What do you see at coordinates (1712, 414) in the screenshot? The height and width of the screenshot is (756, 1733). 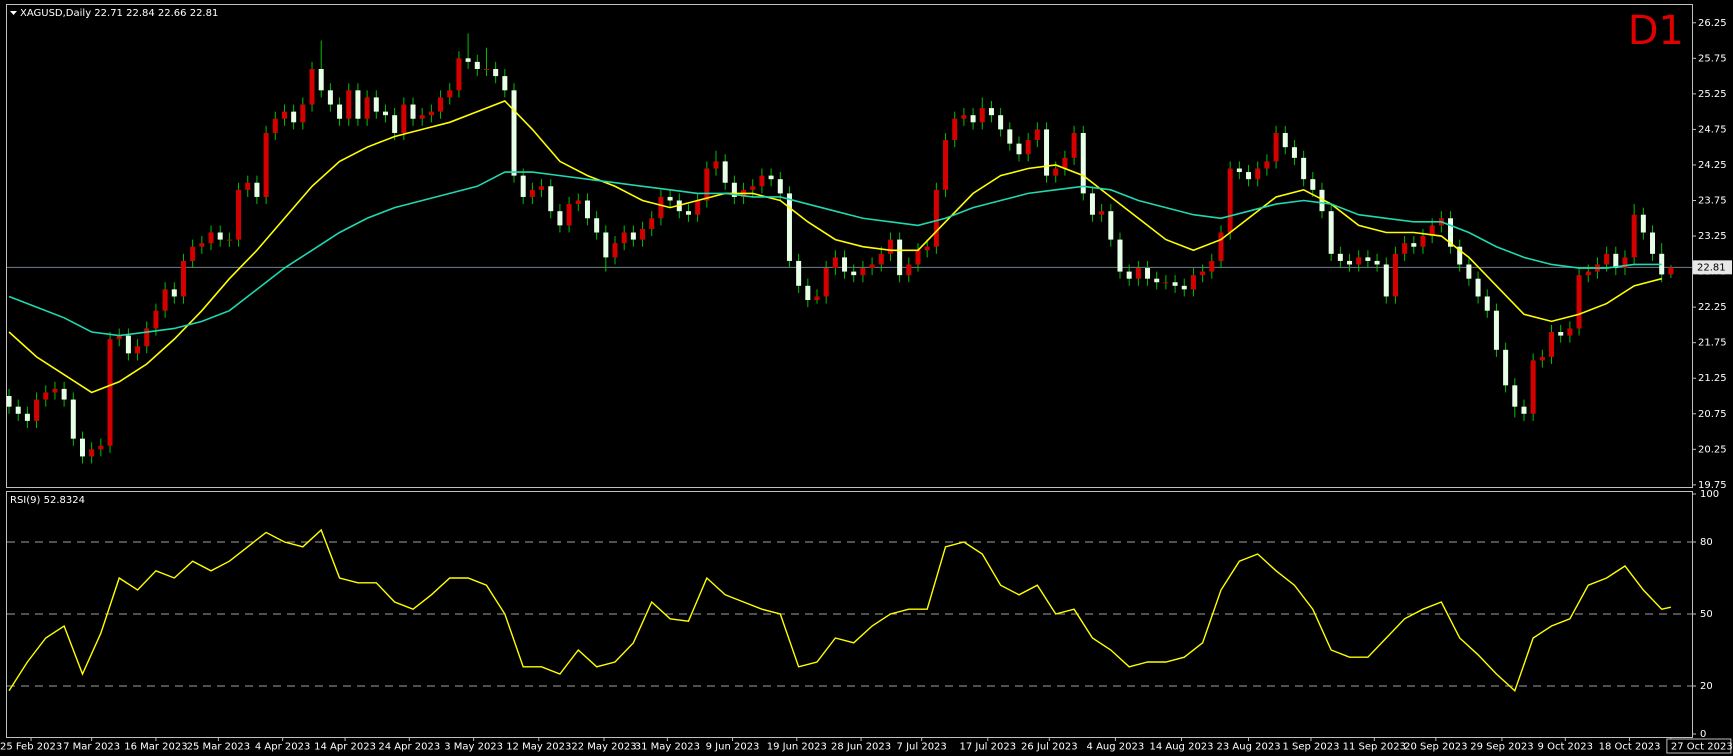 I see `y-tick-label: 20.75` at bounding box center [1712, 414].